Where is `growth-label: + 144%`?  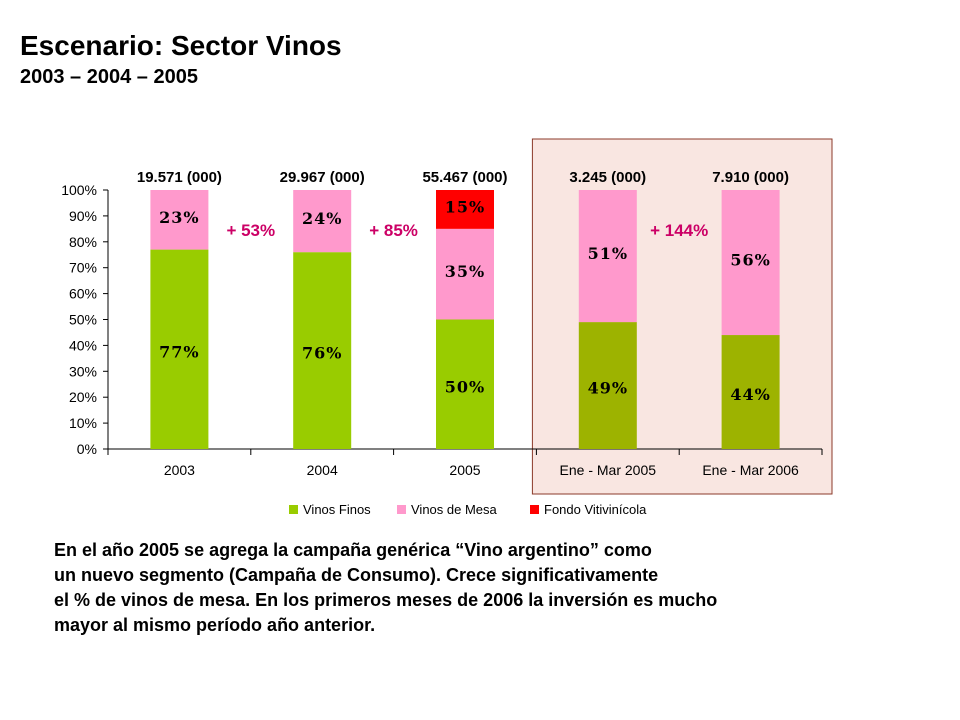
growth-label: + 144% is located at coordinates (679, 230).